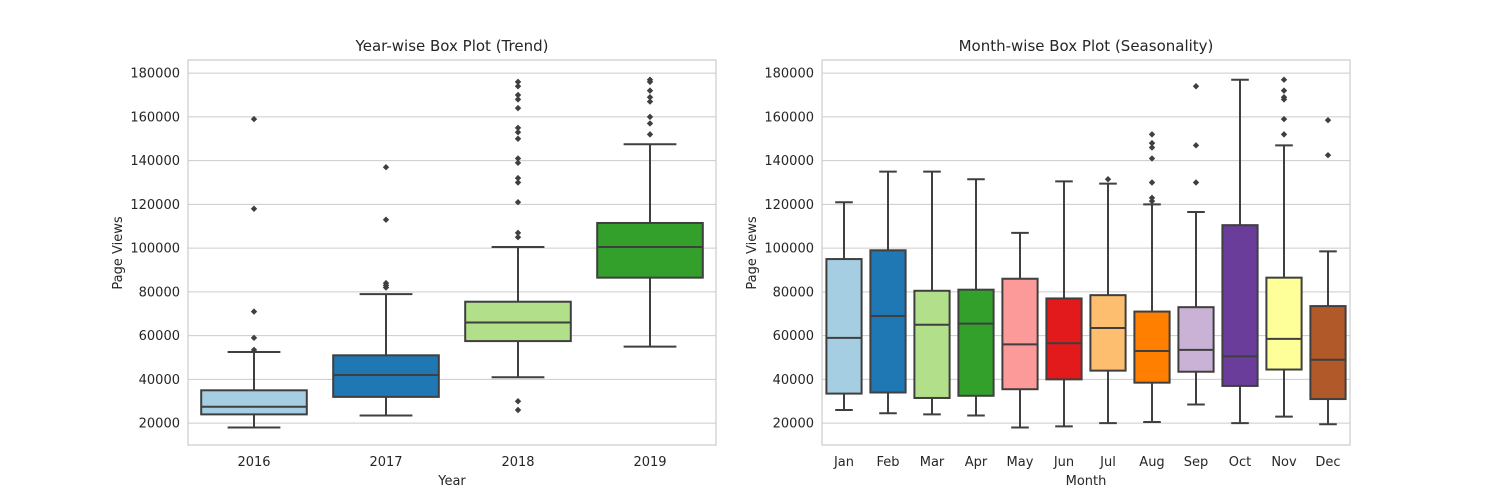 The image size is (1500, 500). I want to click on x-tick-label: Jan, so click(843, 462).